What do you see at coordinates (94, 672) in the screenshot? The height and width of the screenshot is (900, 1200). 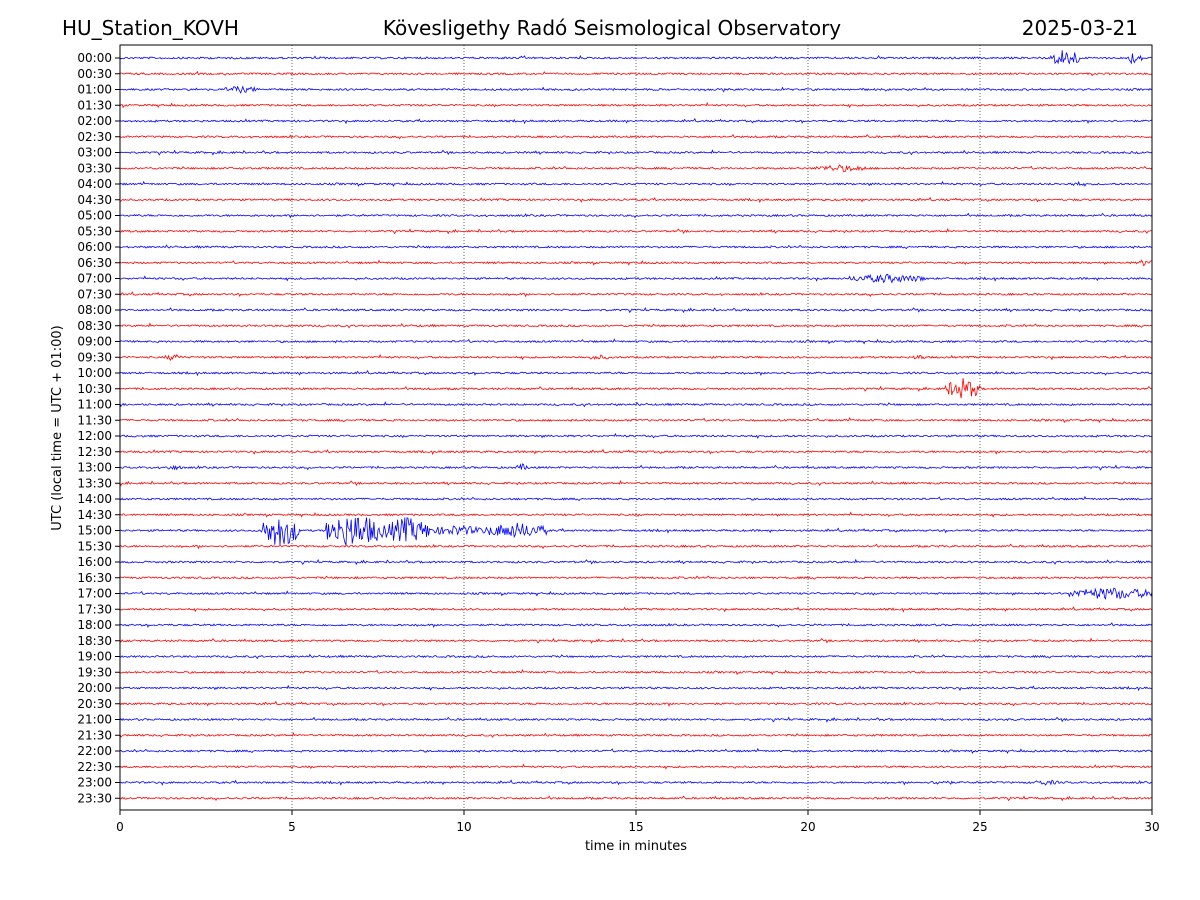 I see `y-tick-label: 19:30` at bounding box center [94, 672].